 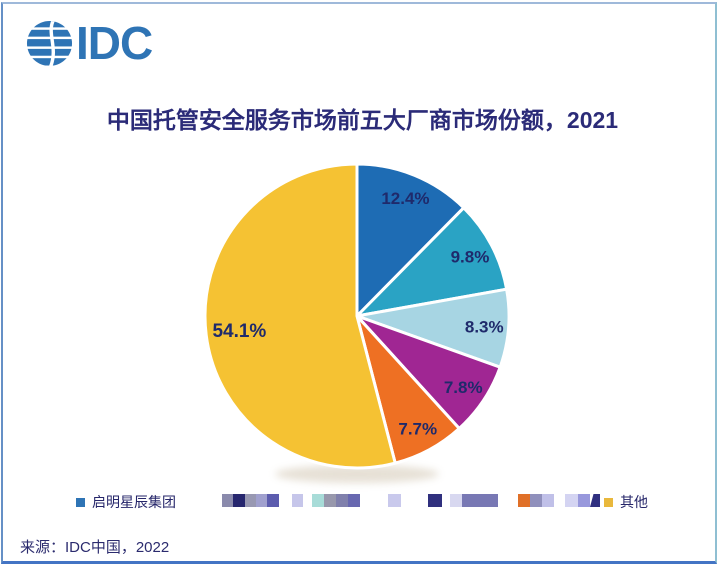 What do you see at coordinates (405, 198) in the screenshot?
I see `pie-label-12.4%: 12.4%` at bounding box center [405, 198].